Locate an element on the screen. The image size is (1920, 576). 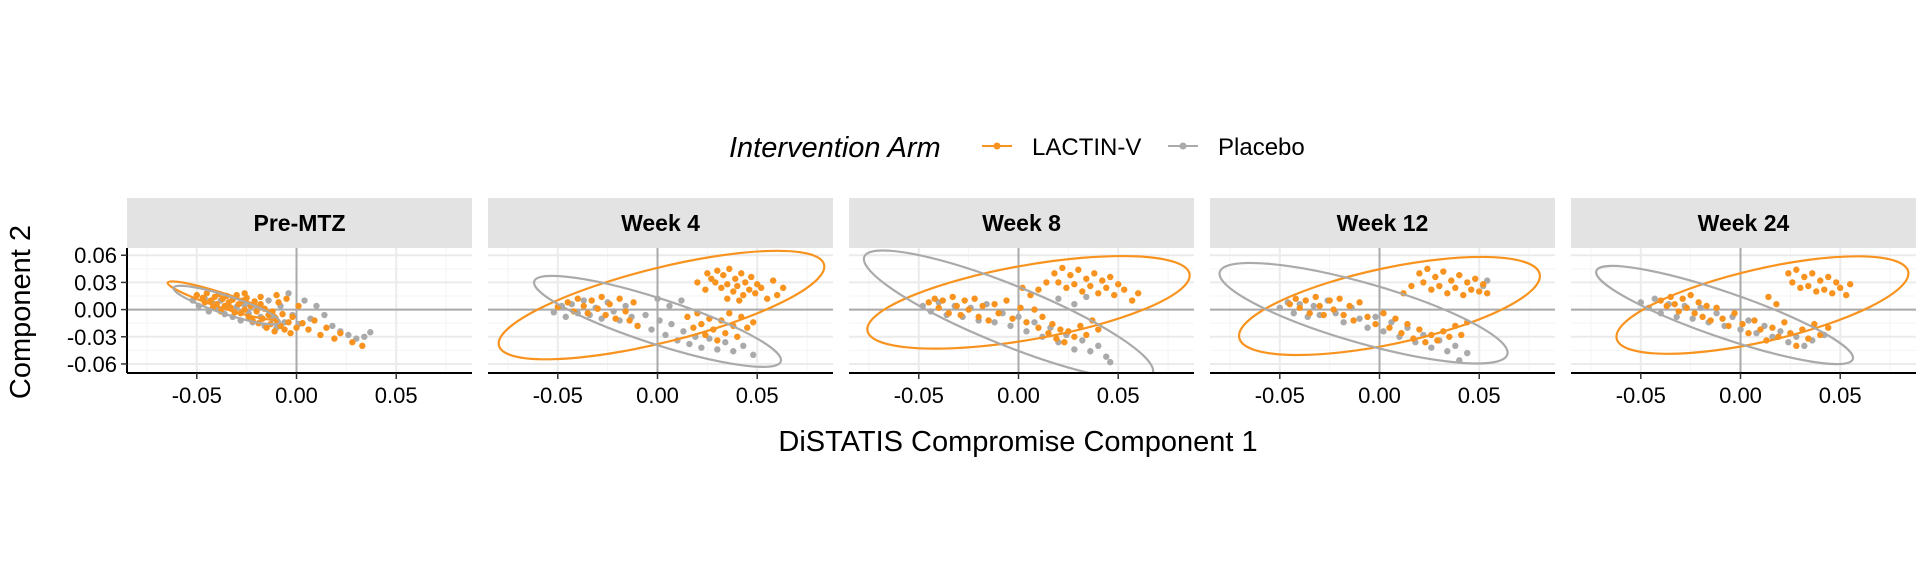
legend-entry-lactin-v: LACTIN-V is located at coordinates (1061, 147).